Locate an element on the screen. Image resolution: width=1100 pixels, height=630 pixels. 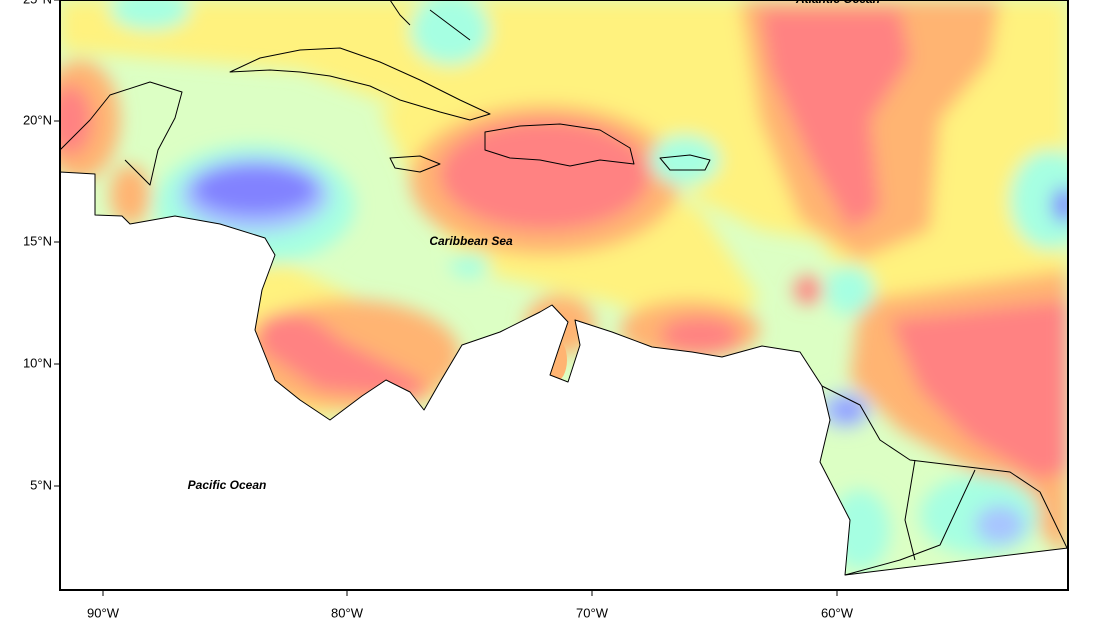
x-tick-label: 60°W is located at coordinates (837, 612).